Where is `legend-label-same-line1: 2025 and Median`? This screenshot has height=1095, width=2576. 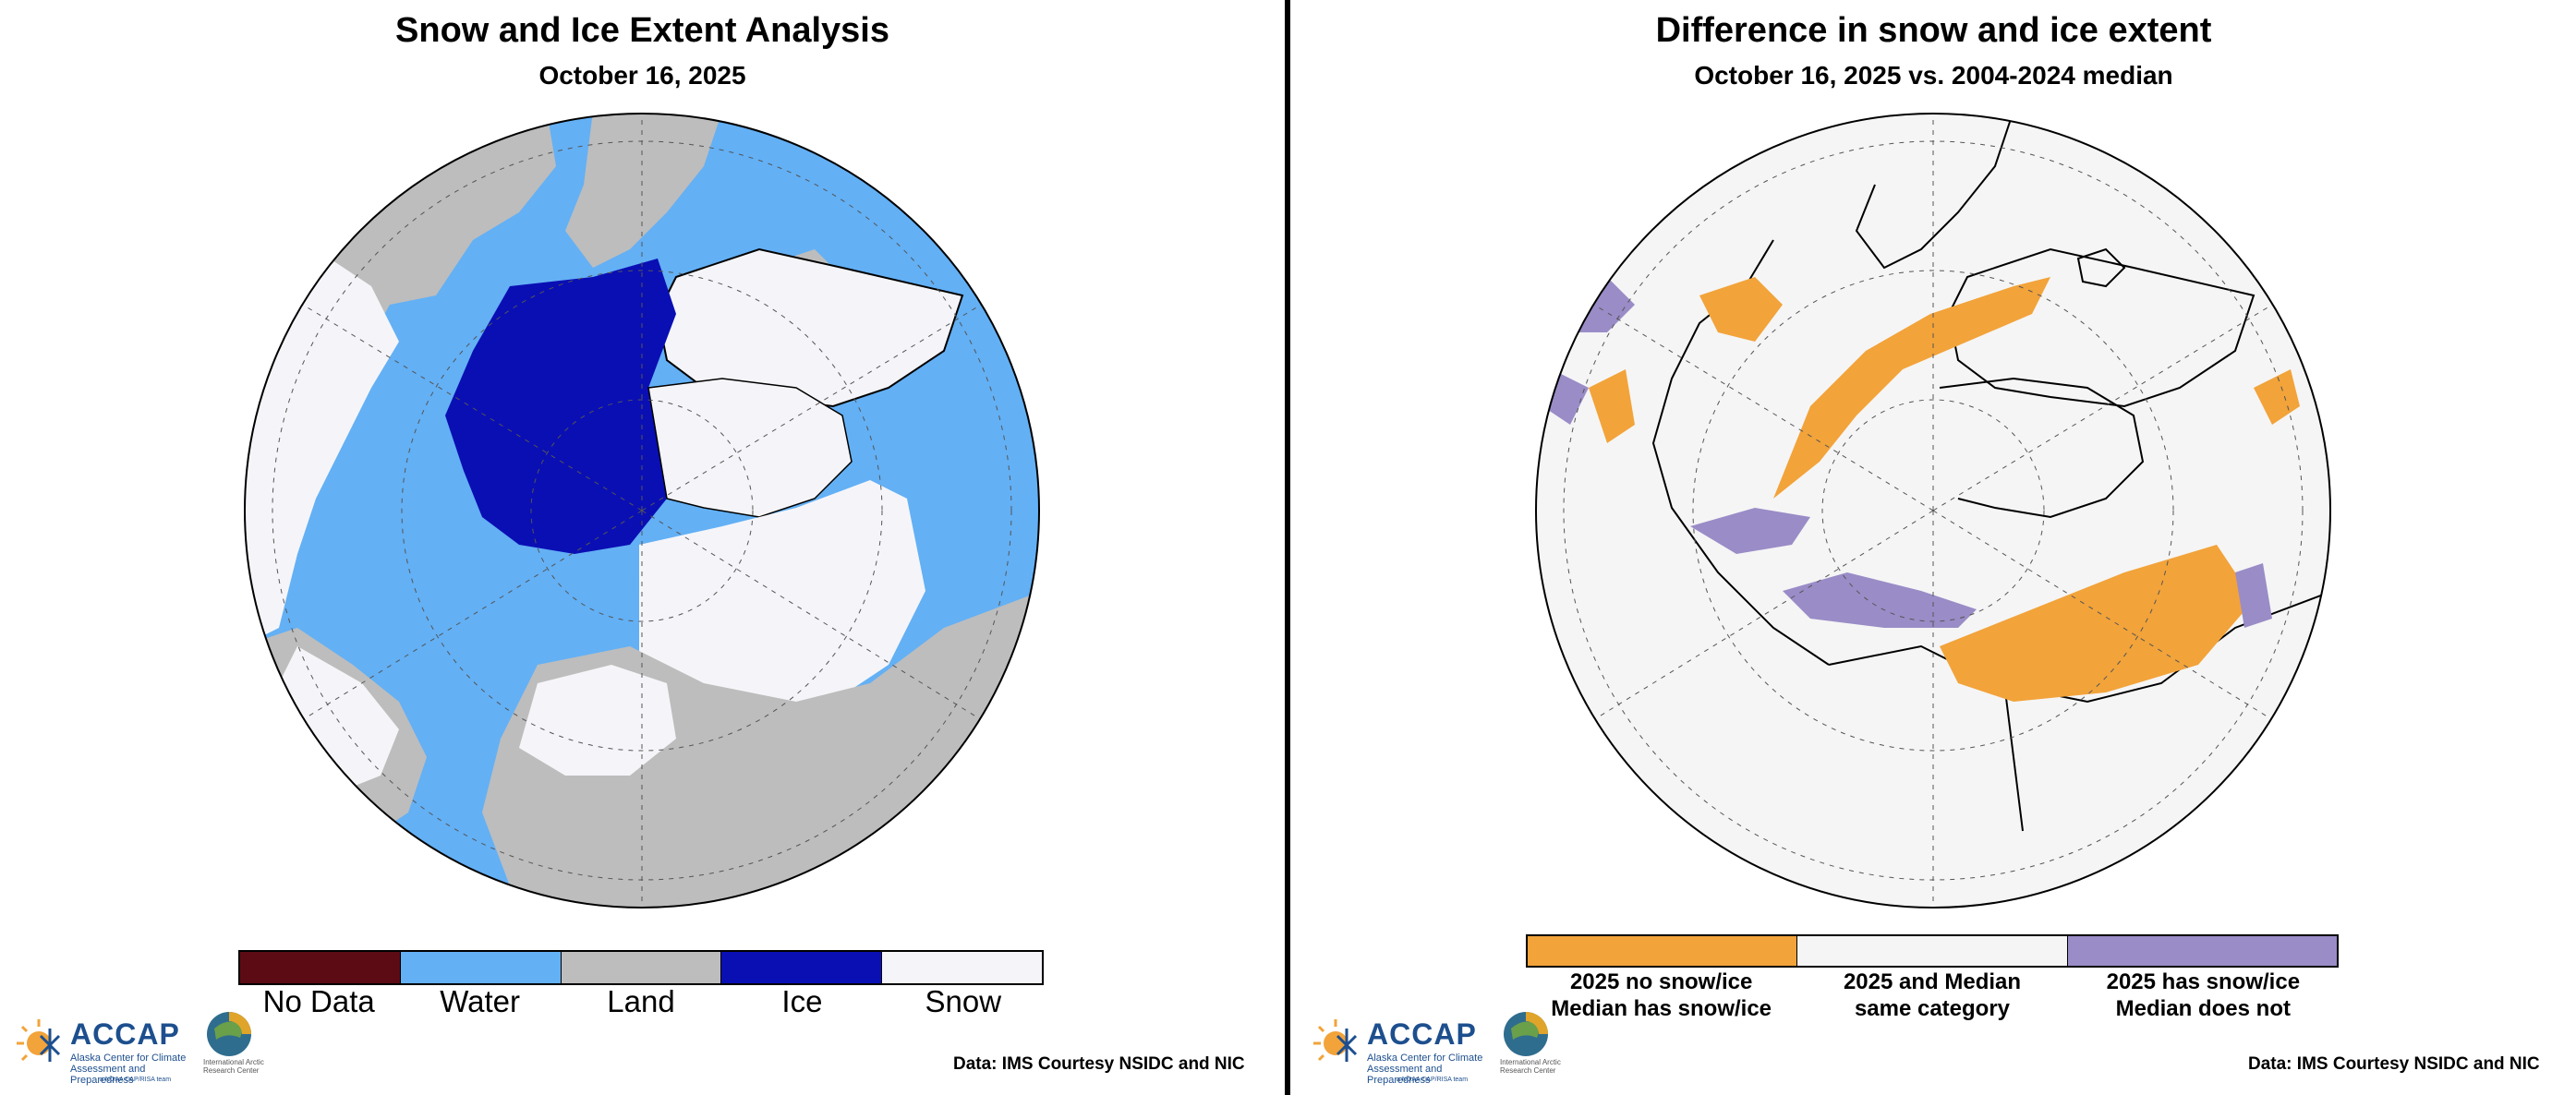
legend-label-same-line1: 2025 and Median is located at coordinates (1932, 981).